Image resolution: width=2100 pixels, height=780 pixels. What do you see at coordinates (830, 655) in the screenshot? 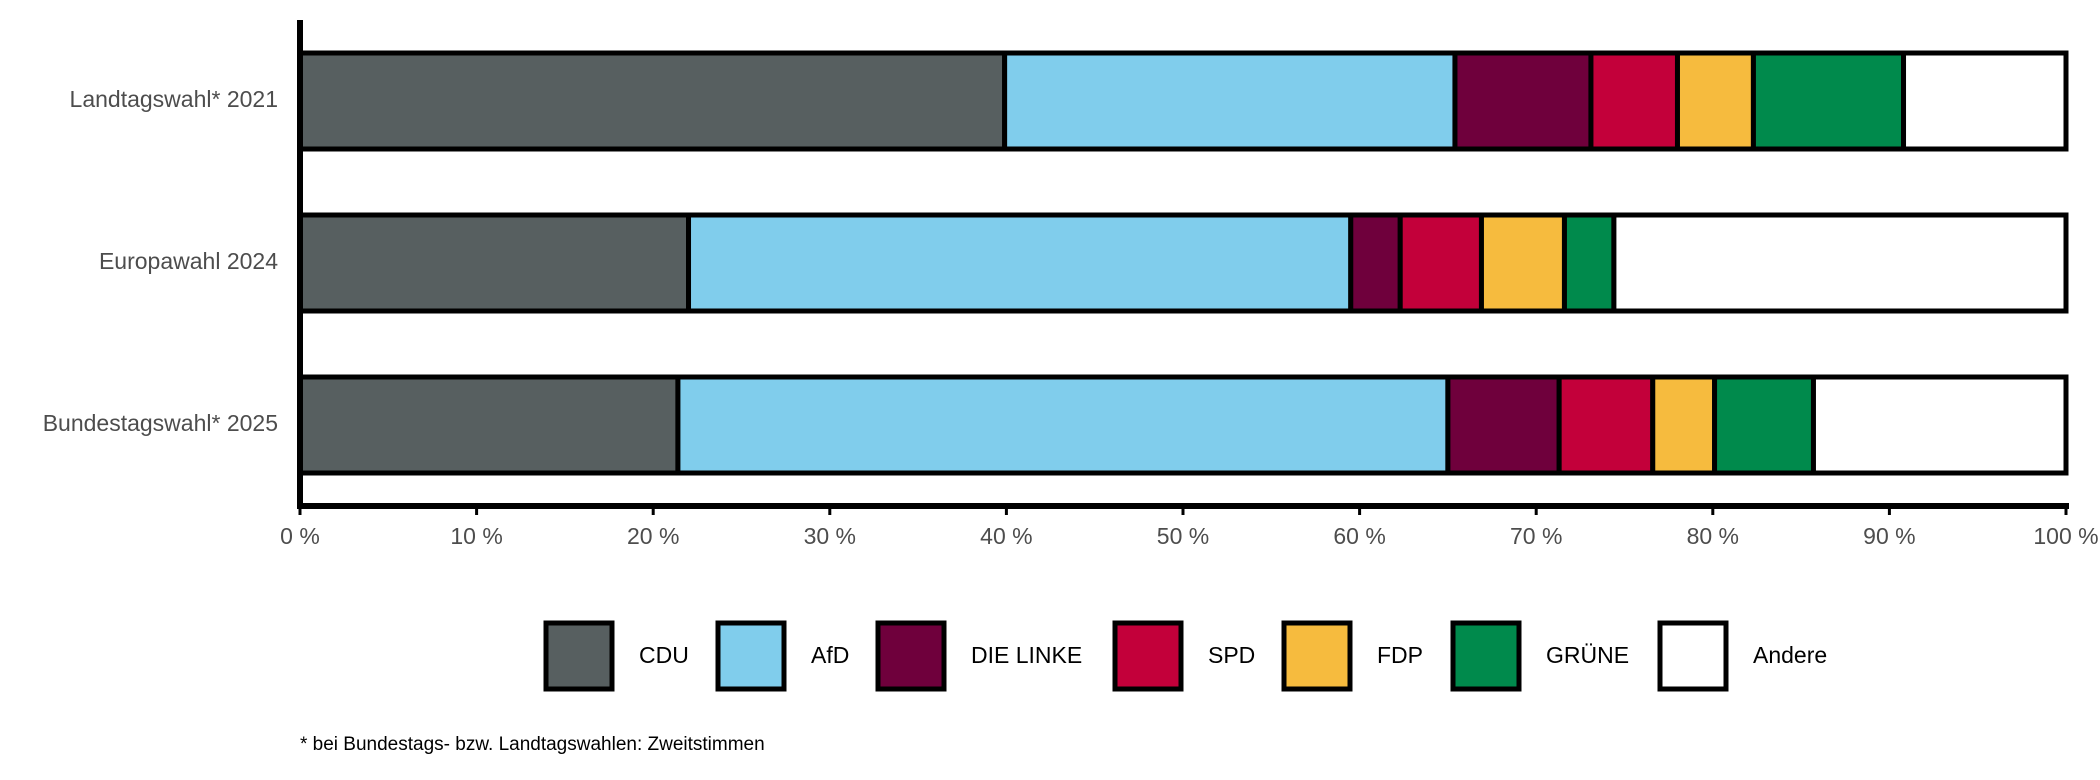
I see `legend-label: AfD` at bounding box center [830, 655].